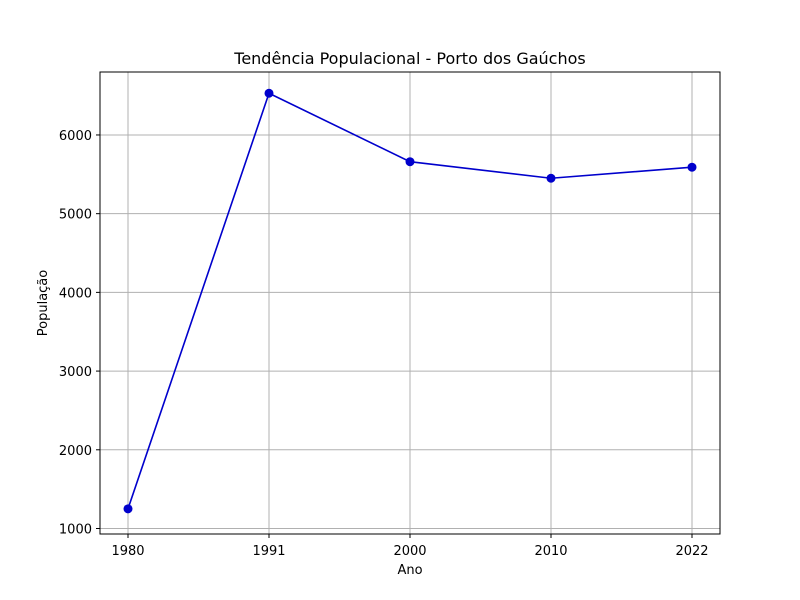 Image resolution: width=800 pixels, height=600 pixels. Describe the element at coordinates (75, 529) in the screenshot. I see `y-tick-label: 1000` at that location.